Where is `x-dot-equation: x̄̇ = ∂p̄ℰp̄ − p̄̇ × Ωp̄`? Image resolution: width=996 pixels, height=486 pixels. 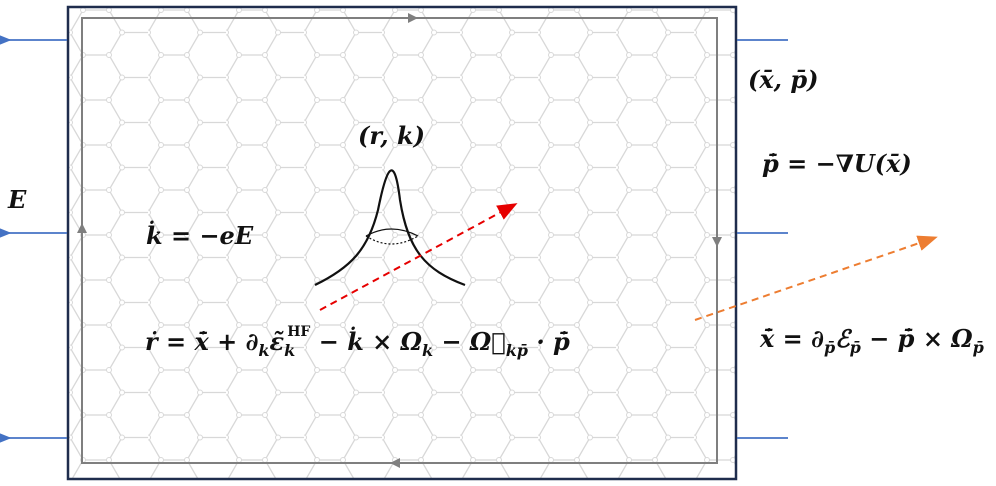 x-dot-equation: x̄̇ = ∂p̄ℰp̄ − p̄̇ × Ωp̄ is located at coordinates (871, 340).